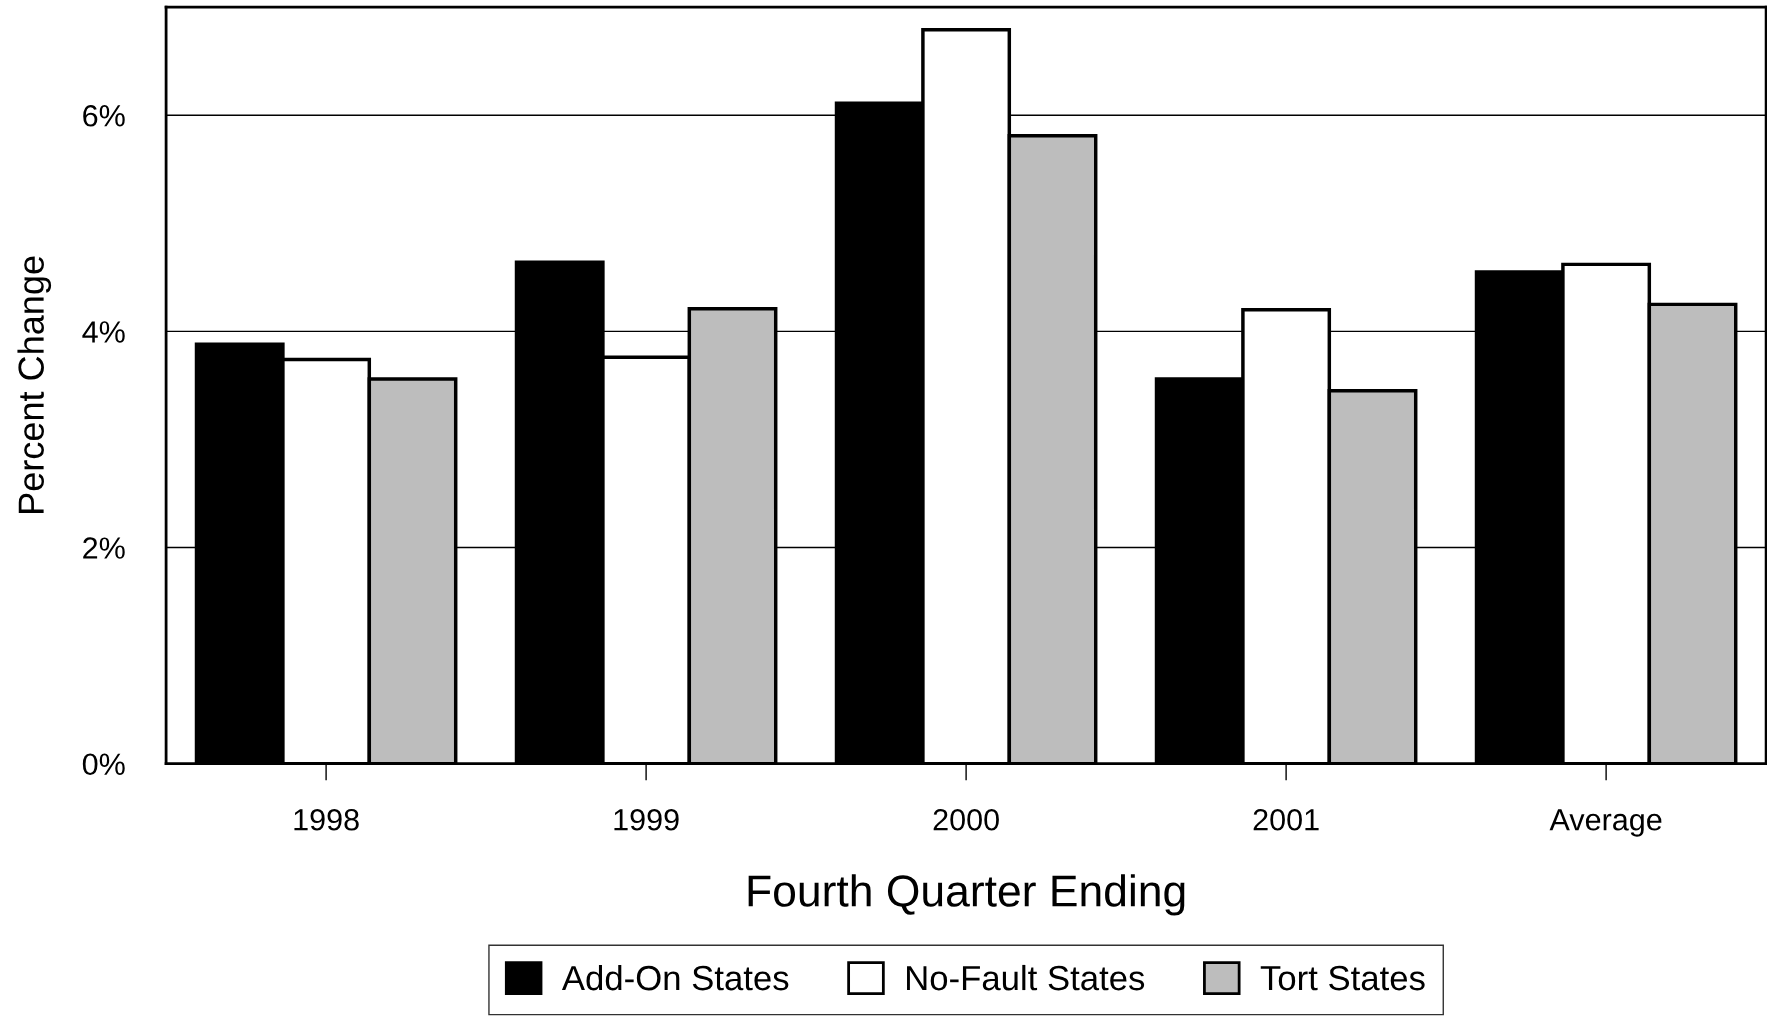  I want to click on y-tick-label: 4%, so click(103, 332).